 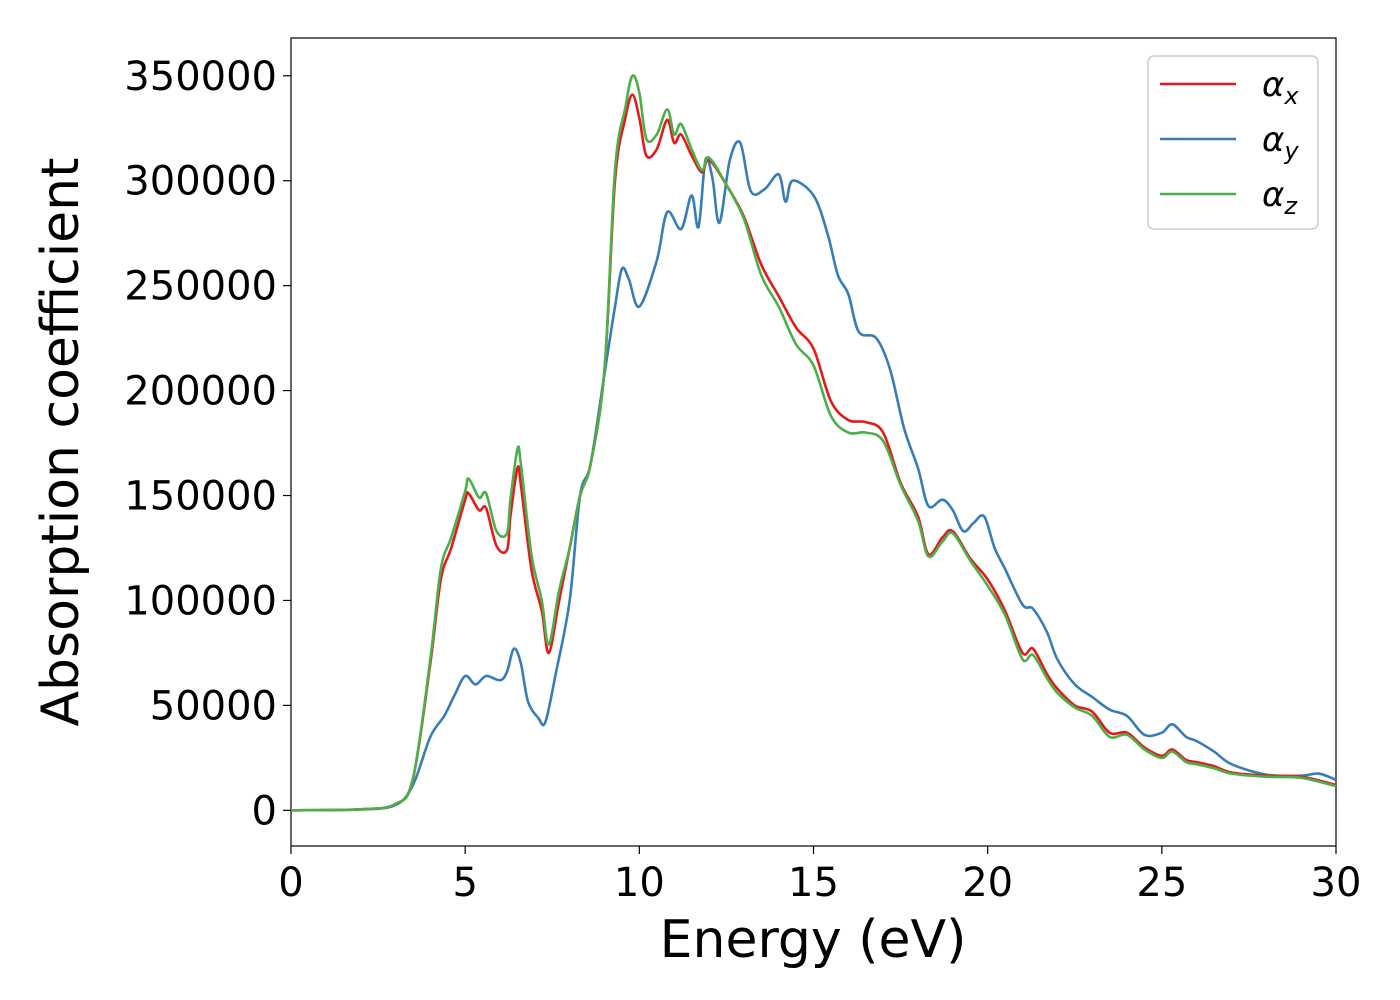 I want to click on legend-label-y: αy, so click(x=1280, y=142).